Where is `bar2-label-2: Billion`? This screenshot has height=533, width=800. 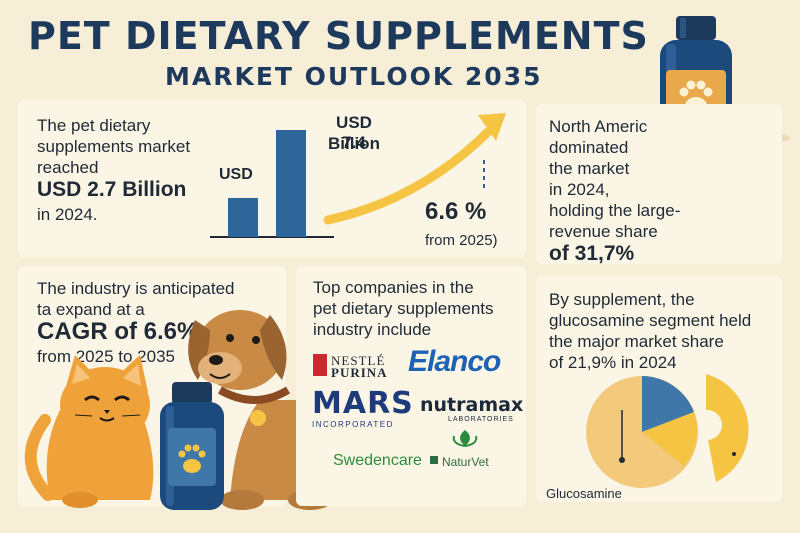 bar2-label-2: Billion is located at coordinates (354, 143).